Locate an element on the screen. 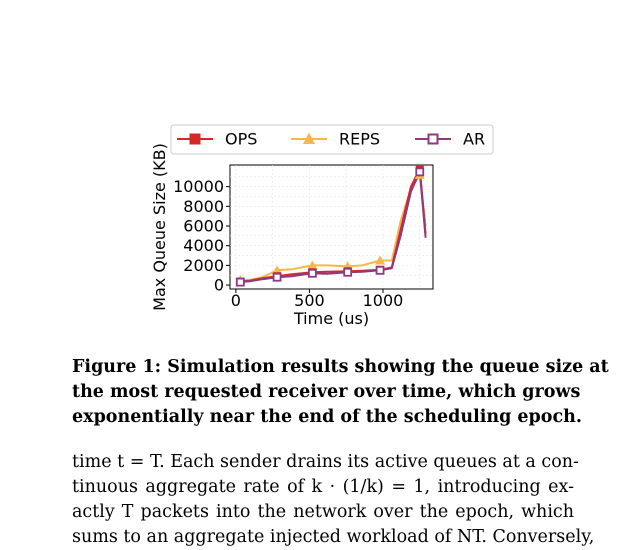  legend-label-ops: OPS is located at coordinates (241, 139).